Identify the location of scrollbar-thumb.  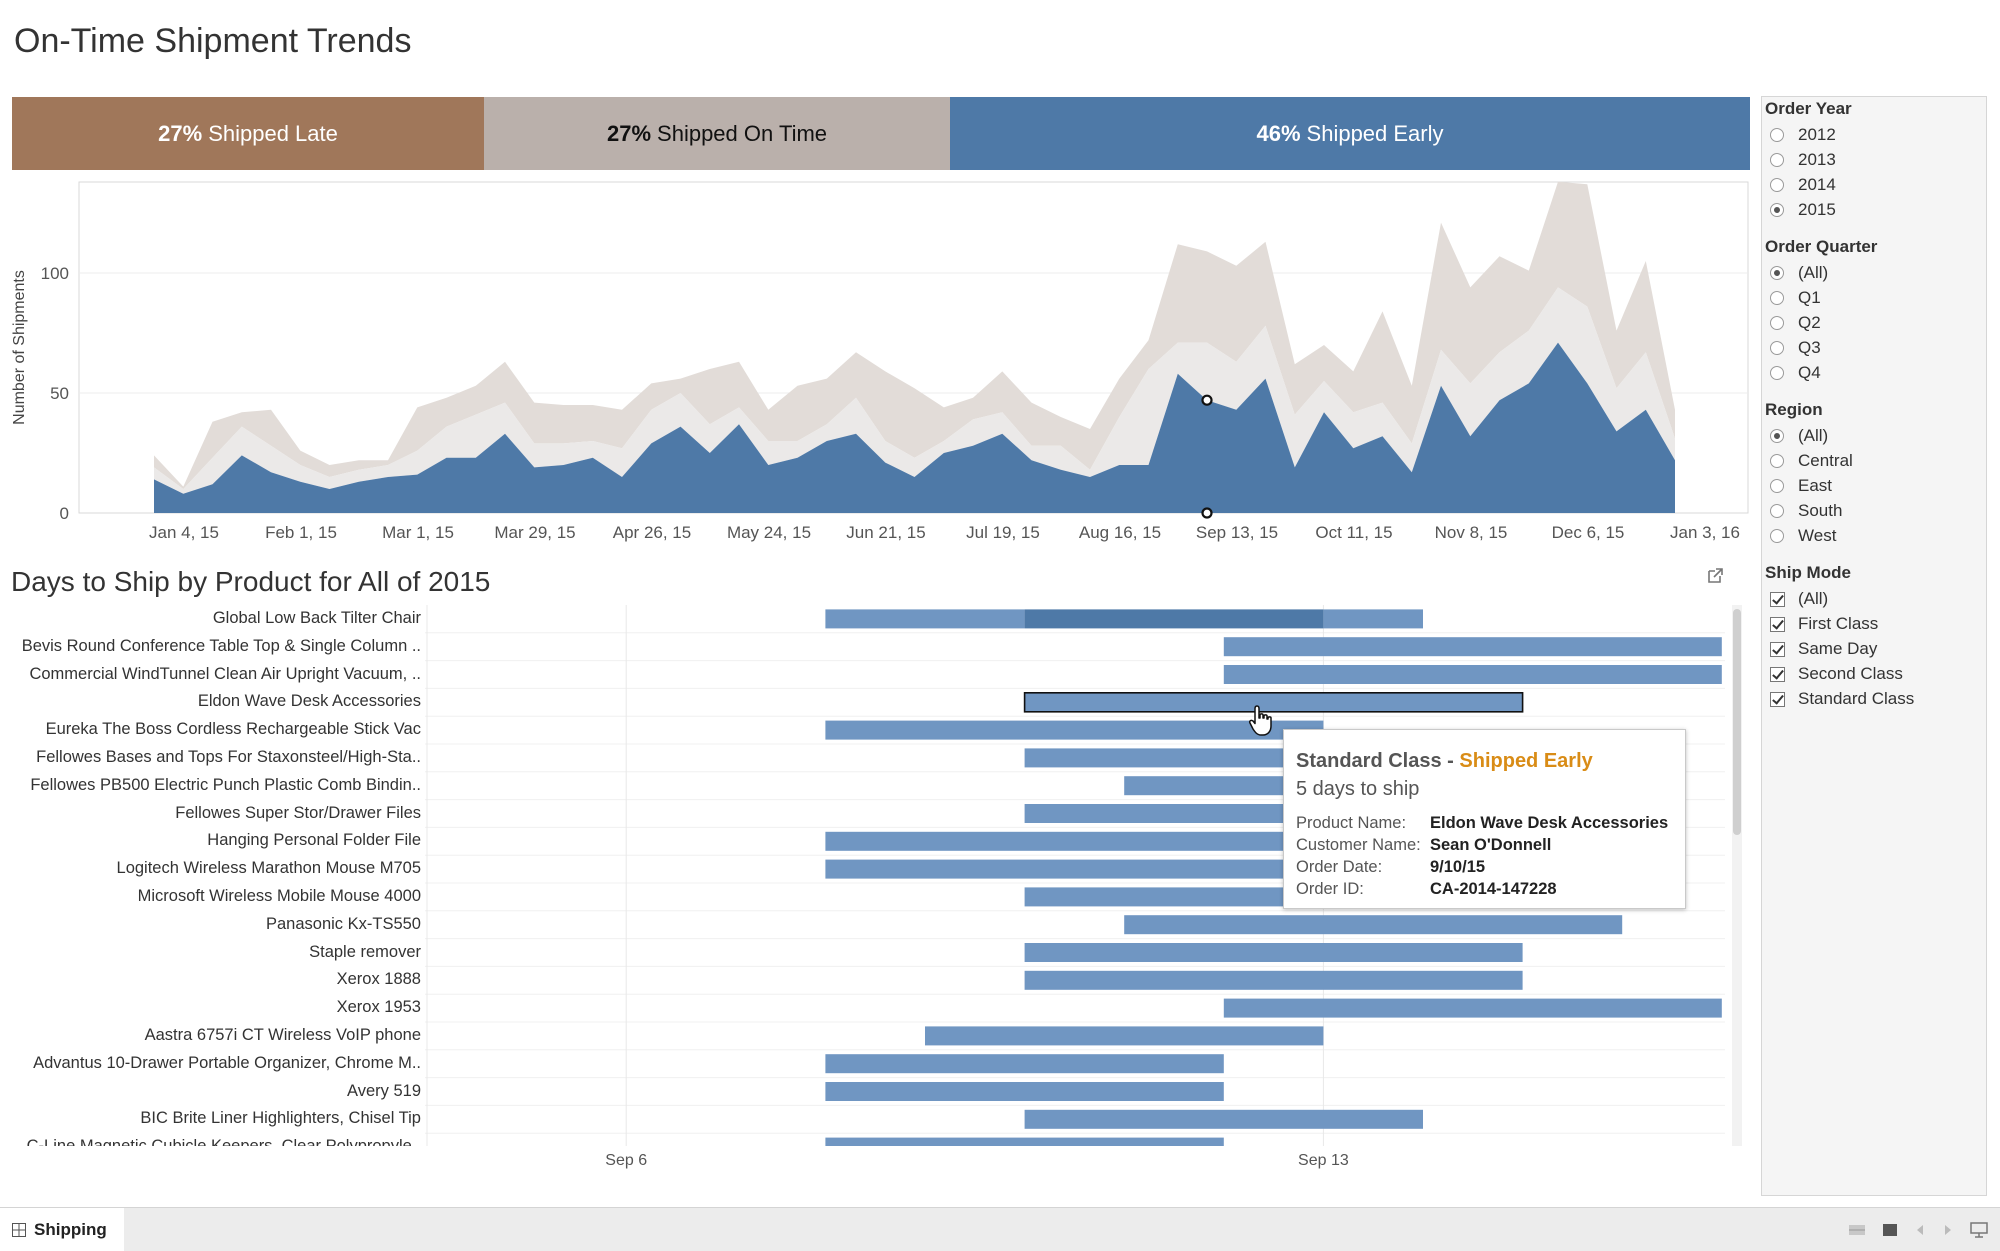
(1737, 722).